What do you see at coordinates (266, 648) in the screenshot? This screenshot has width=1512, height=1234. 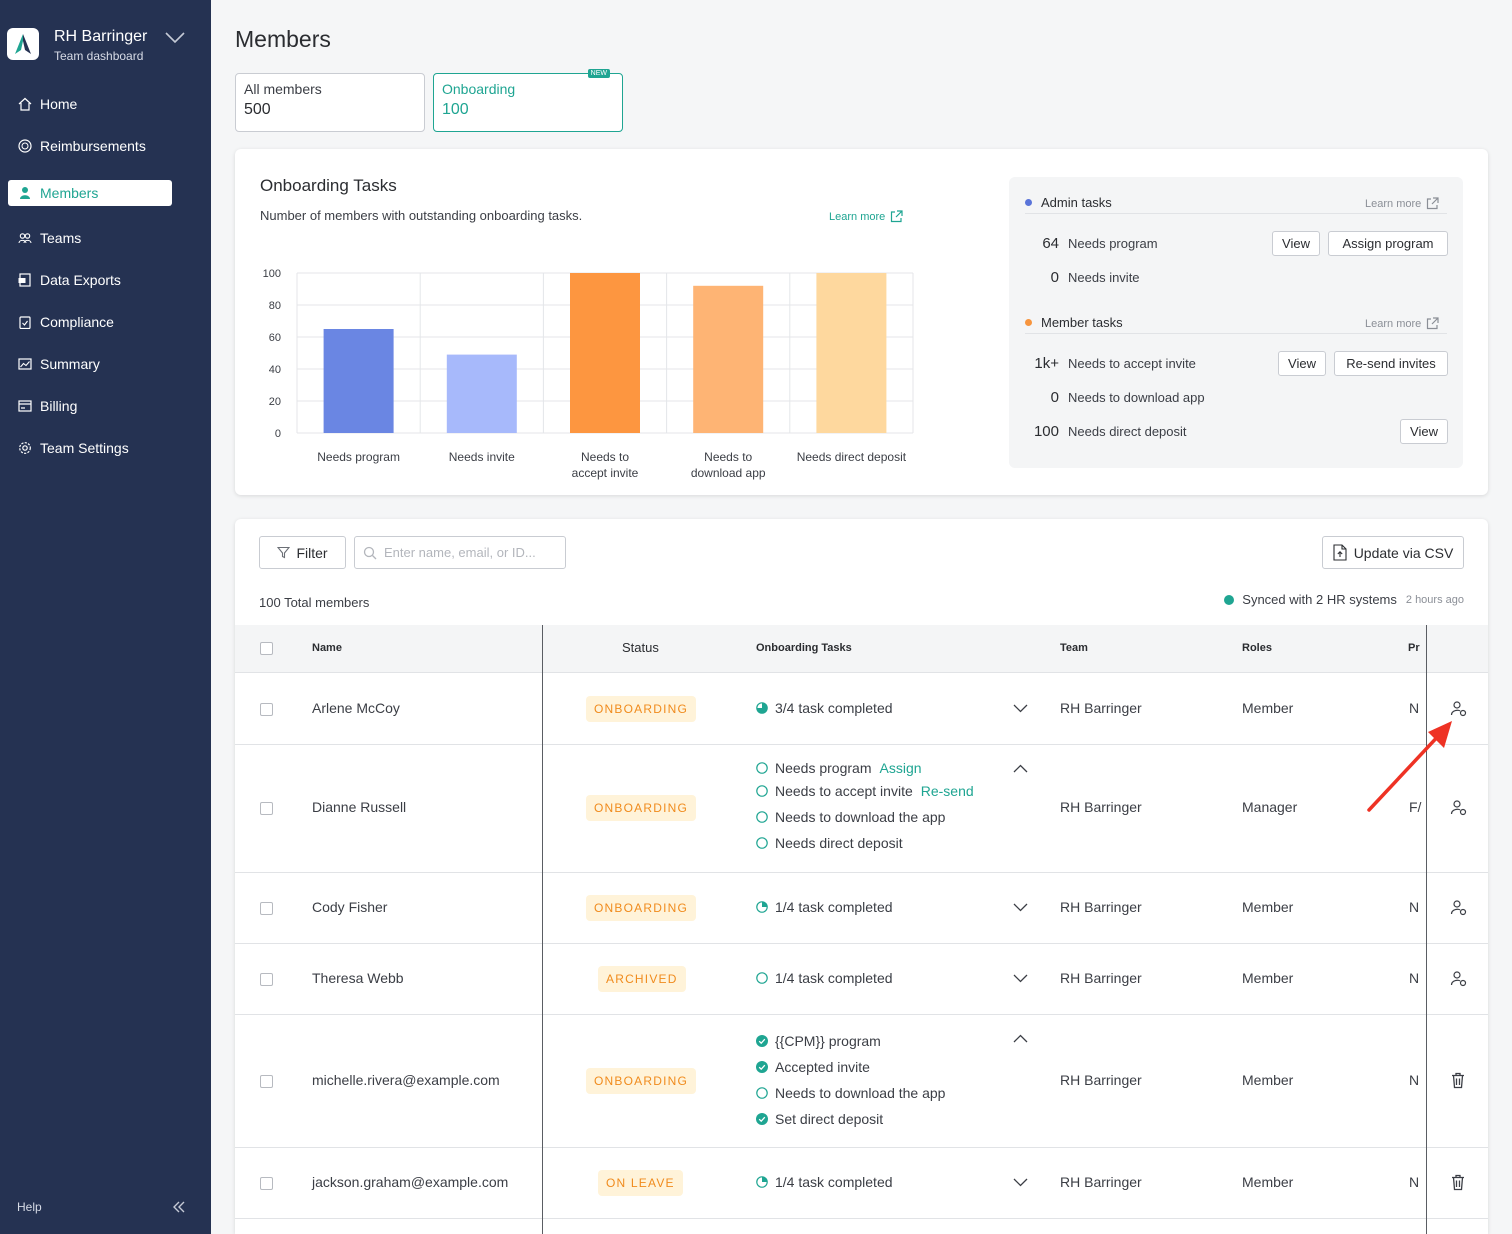 I see `select-all-checkbox` at bounding box center [266, 648].